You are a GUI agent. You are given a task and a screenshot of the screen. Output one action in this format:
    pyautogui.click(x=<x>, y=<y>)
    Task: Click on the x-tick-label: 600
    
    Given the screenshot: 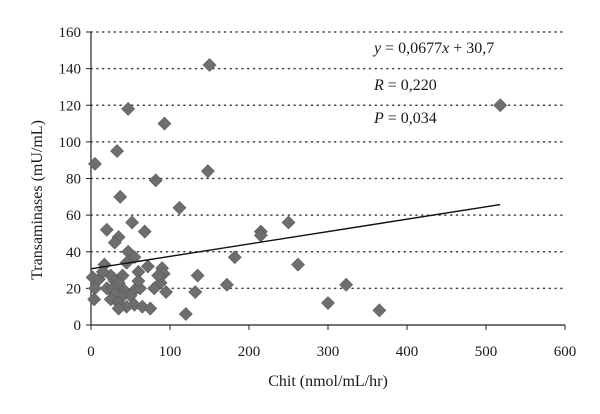 What is the action you would take?
    pyautogui.click(x=565, y=352)
    